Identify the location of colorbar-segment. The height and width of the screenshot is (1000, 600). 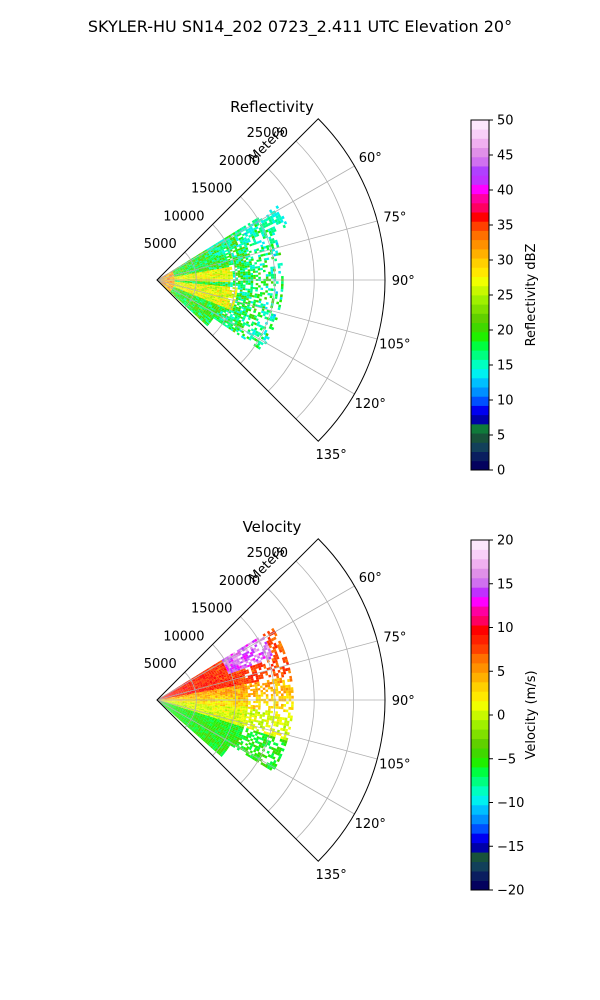
(480, 401).